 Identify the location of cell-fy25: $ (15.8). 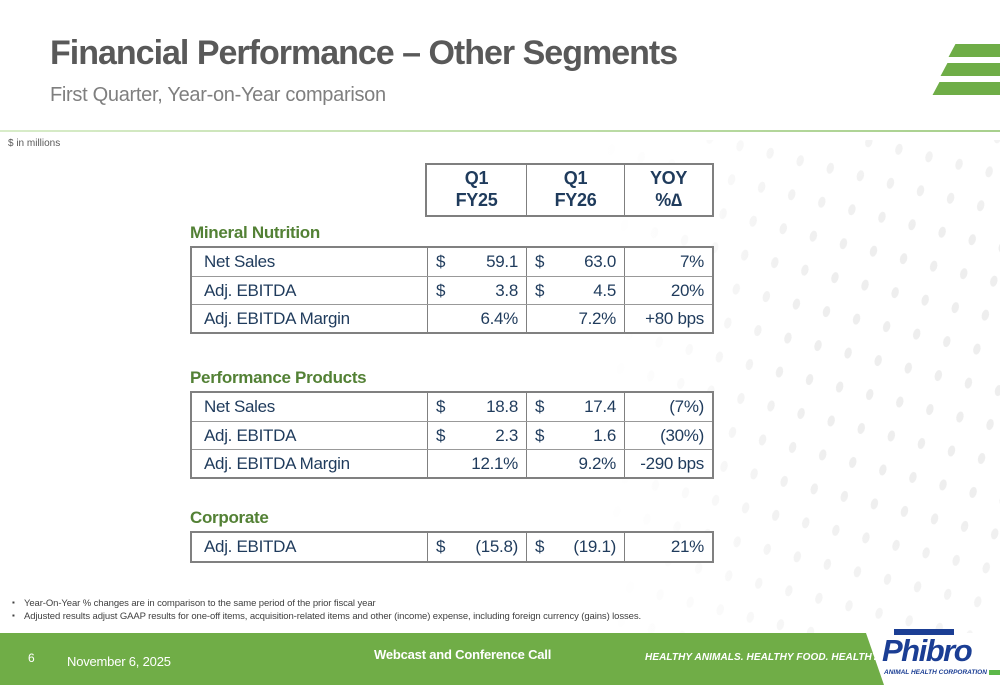
(476, 547).